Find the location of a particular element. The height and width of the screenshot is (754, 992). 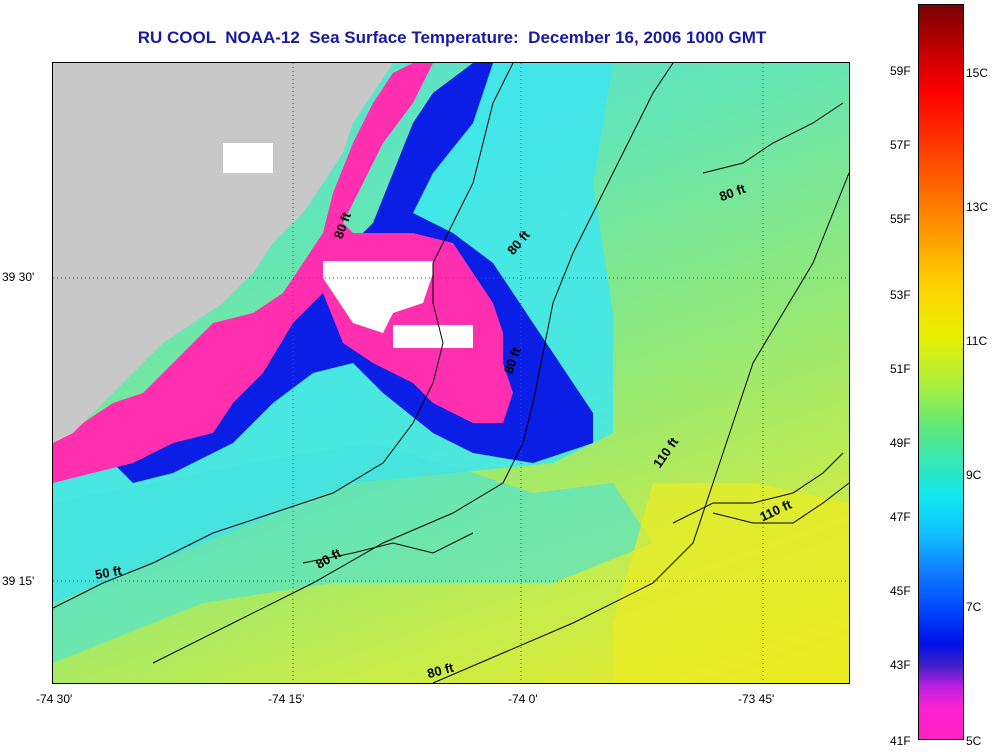

x-tick-label: -74 15' is located at coordinates (286, 699).